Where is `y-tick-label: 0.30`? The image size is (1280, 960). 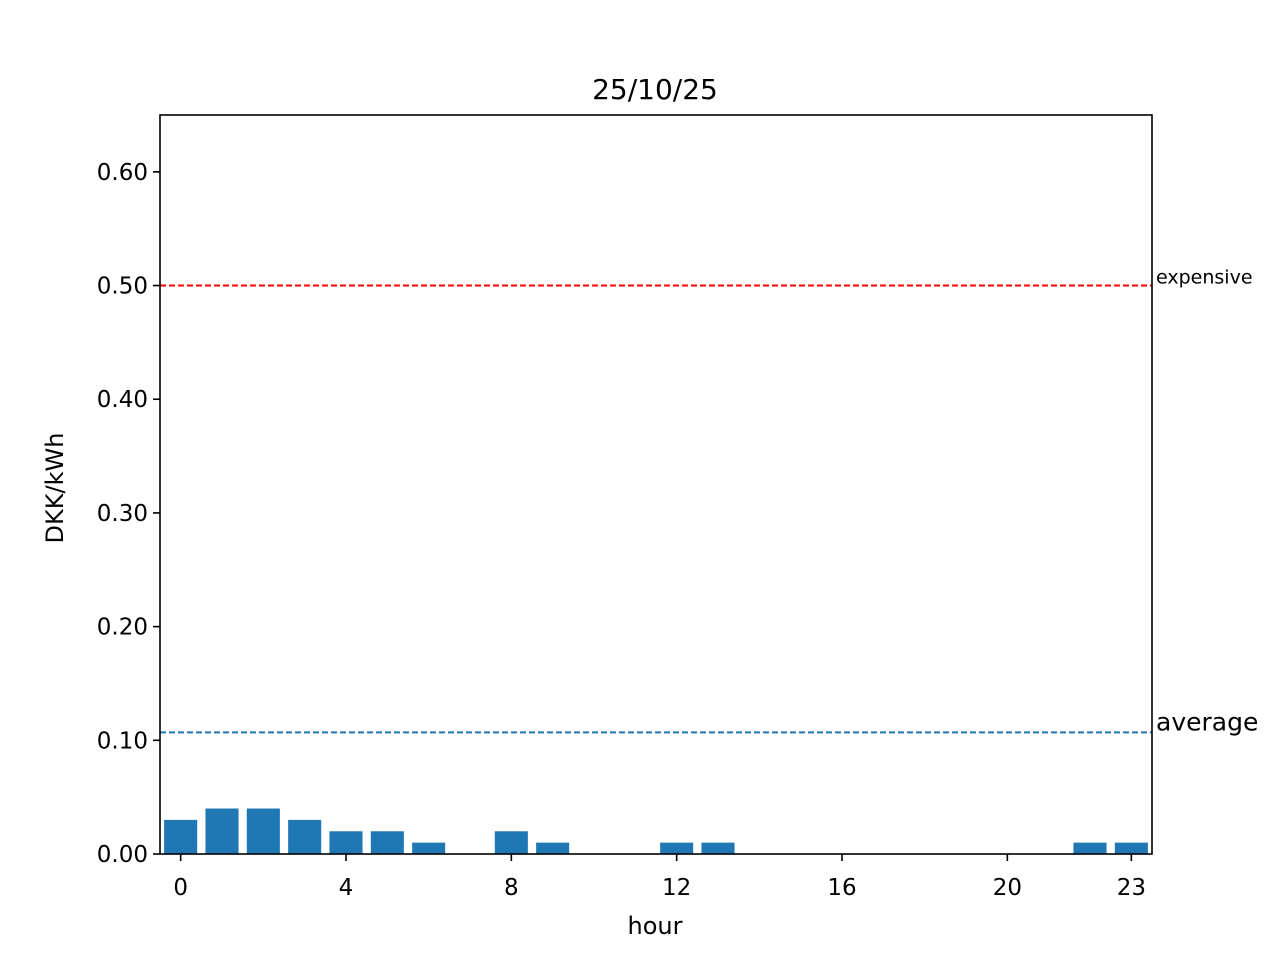
y-tick-label: 0.30 is located at coordinates (122, 514).